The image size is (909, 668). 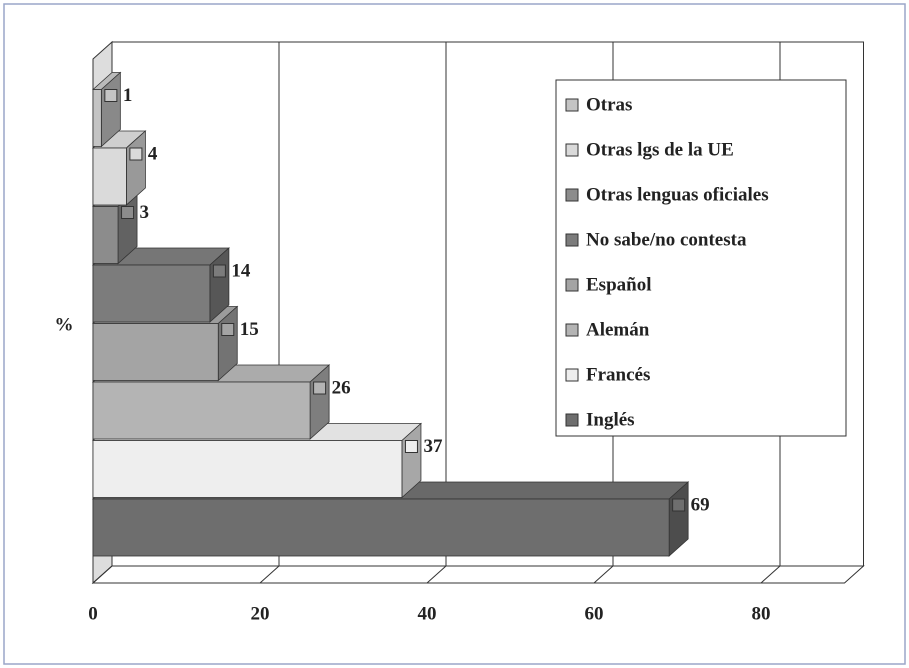 What do you see at coordinates (249, 329) in the screenshot?
I see `data-label: 15` at bounding box center [249, 329].